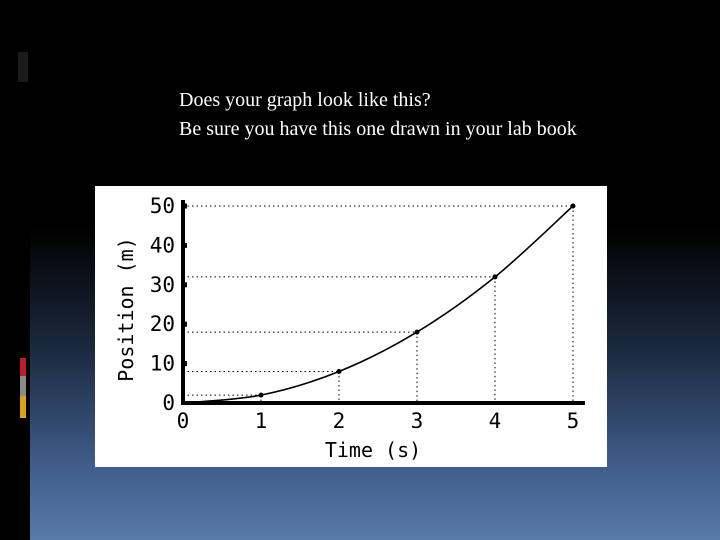  What do you see at coordinates (23, 407) in the screenshot?
I see `accent-bar-gold` at bounding box center [23, 407].